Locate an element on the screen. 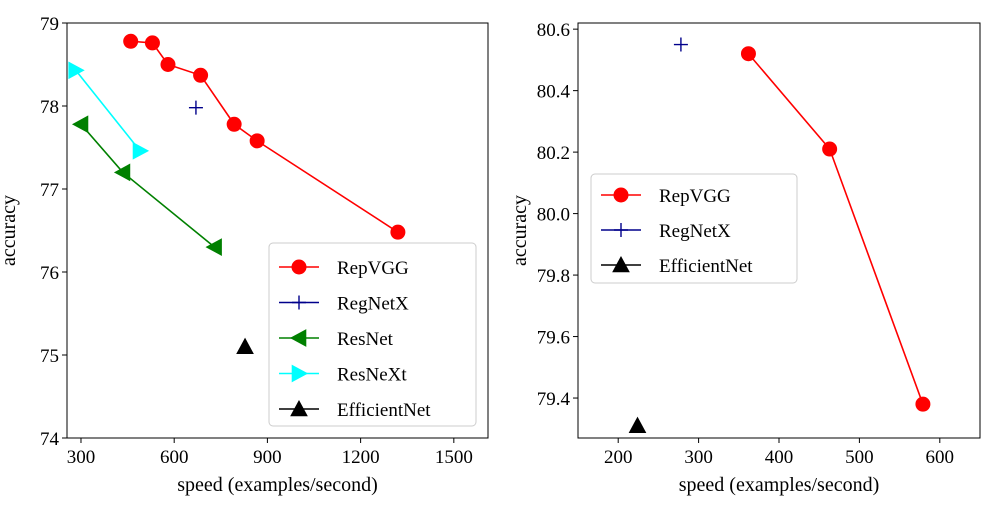 This screenshot has height=511, width=991. legend-label: ResNeXt is located at coordinates (372, 375).